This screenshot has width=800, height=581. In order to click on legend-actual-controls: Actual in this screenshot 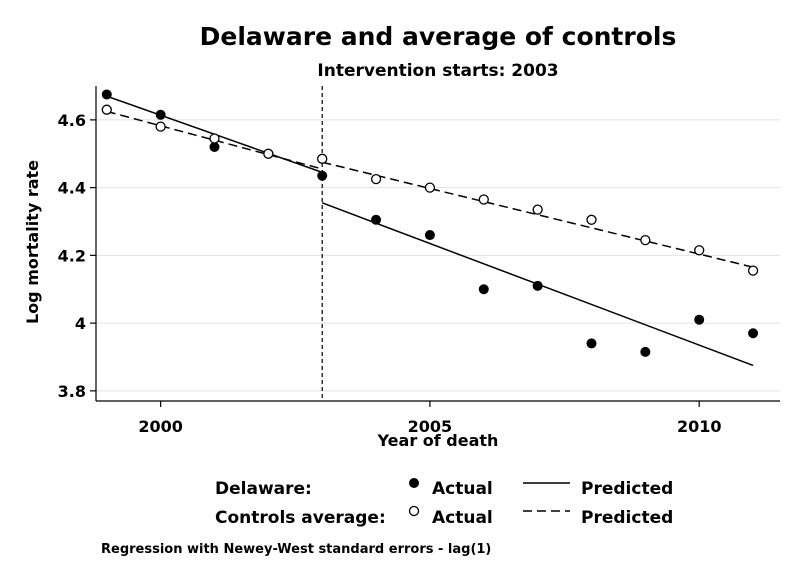, I will do `click(462, 518)`.